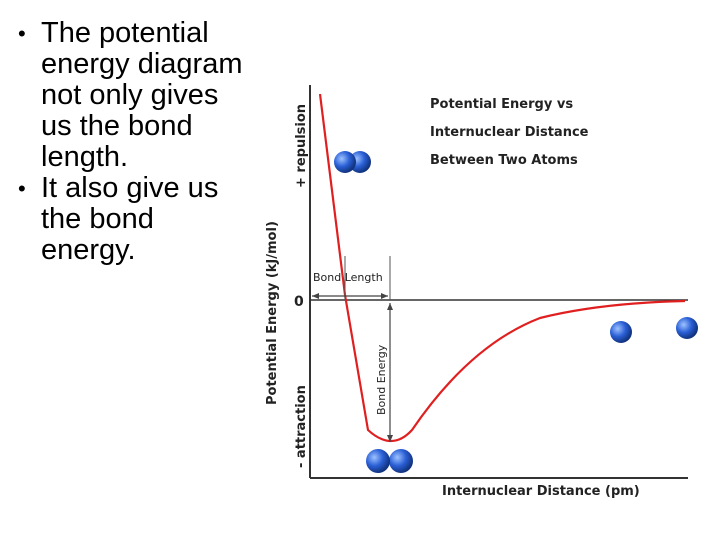  What do you see at coordinates (381, 379) in the screenshot?
I see `bond-energy-label: Bond Energy` at bounding box center [381, 379].